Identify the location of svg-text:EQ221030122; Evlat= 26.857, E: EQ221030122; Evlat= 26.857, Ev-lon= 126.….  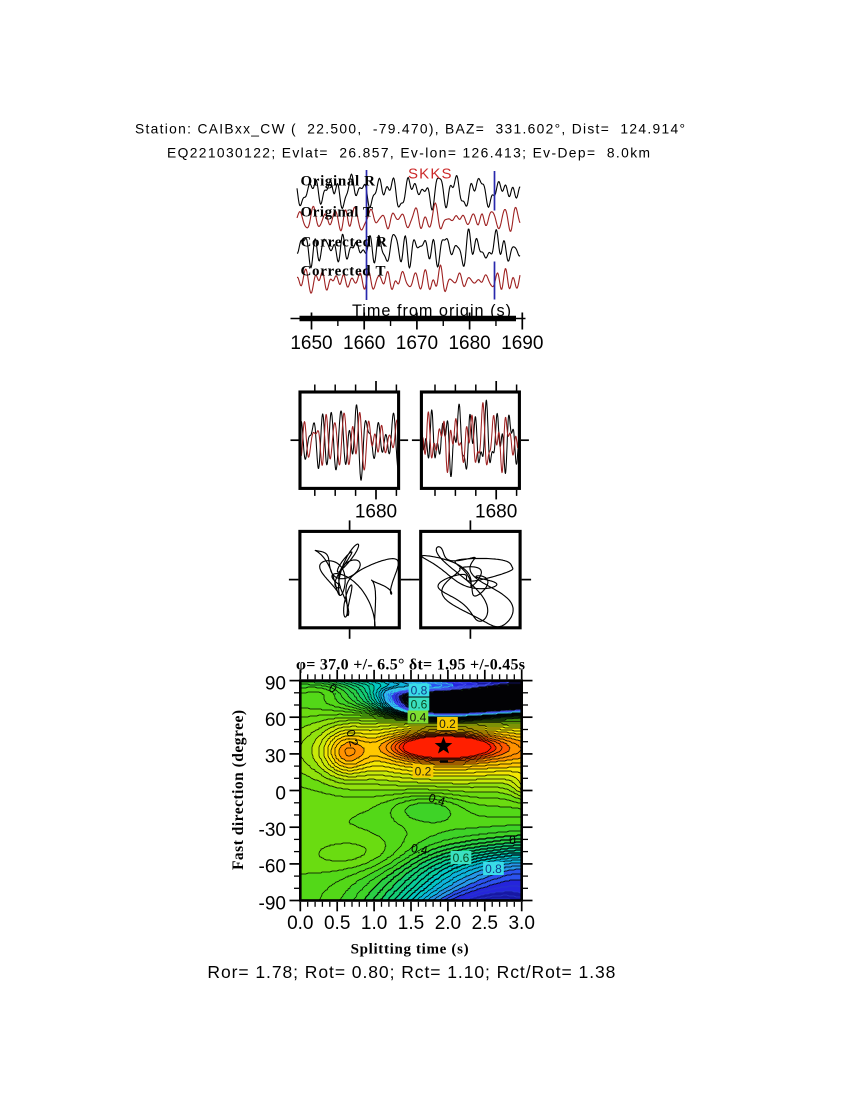
(408, 153).